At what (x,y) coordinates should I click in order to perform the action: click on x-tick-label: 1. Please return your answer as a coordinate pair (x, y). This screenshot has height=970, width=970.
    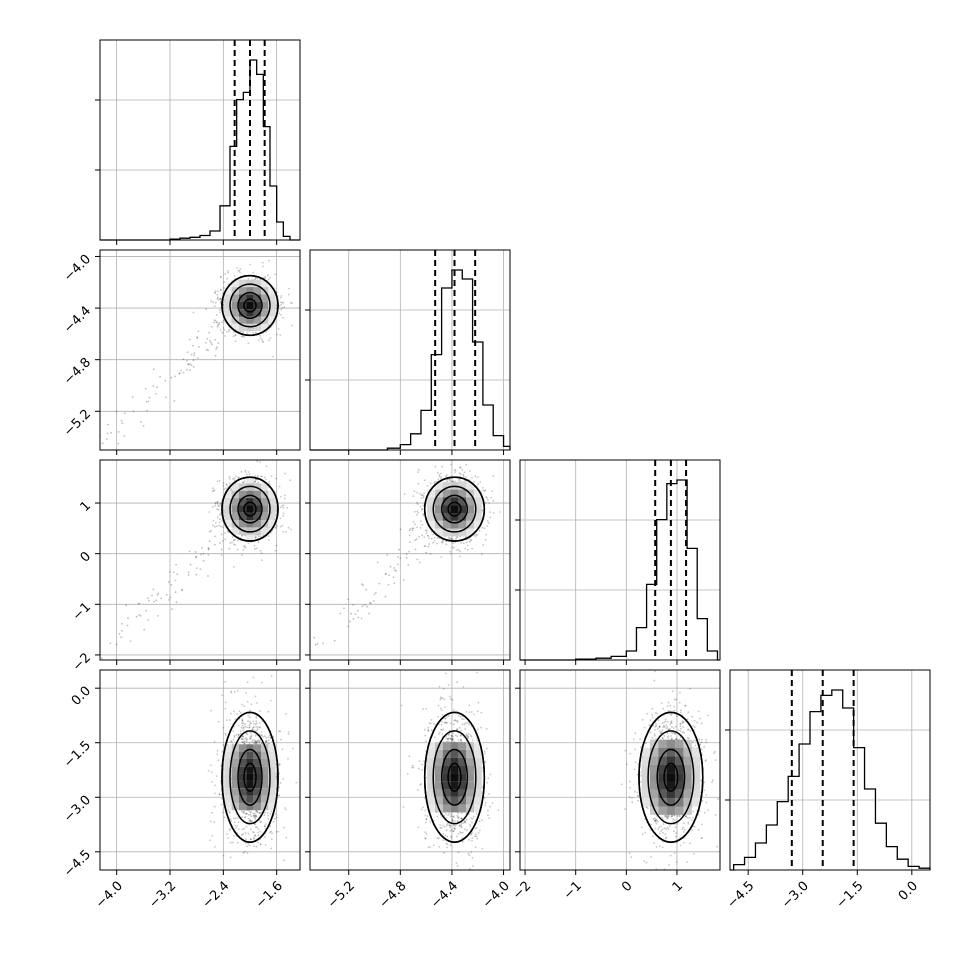
    Looking at the image, I should click on (678, 887).